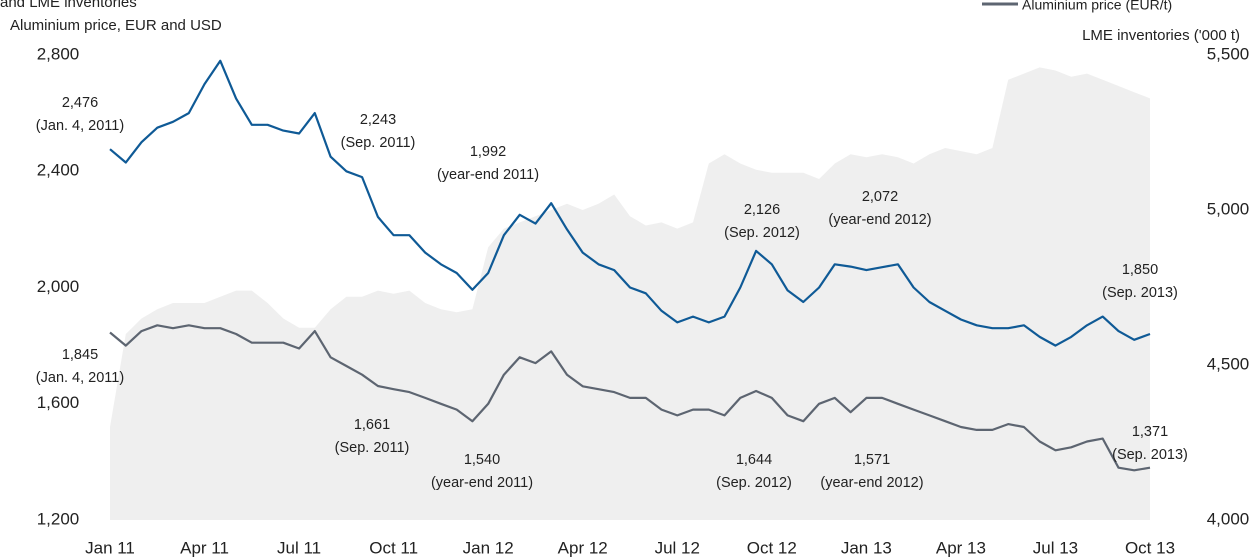 The height and width of the screenshot is (559, 1258). What do you see at coordinates (1055, 547) in the screenshot?
I see `x-tick-label: Jul 13` at bounding box center [1055, 547].